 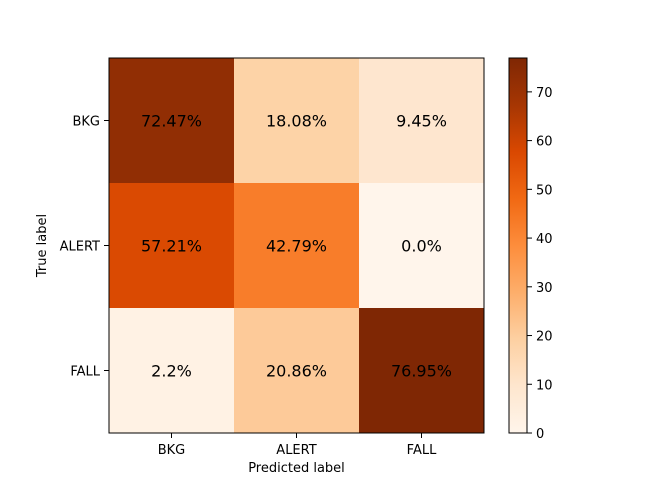 I want to click on cell-value-label: 18.08%, so click(x=296, y=121).